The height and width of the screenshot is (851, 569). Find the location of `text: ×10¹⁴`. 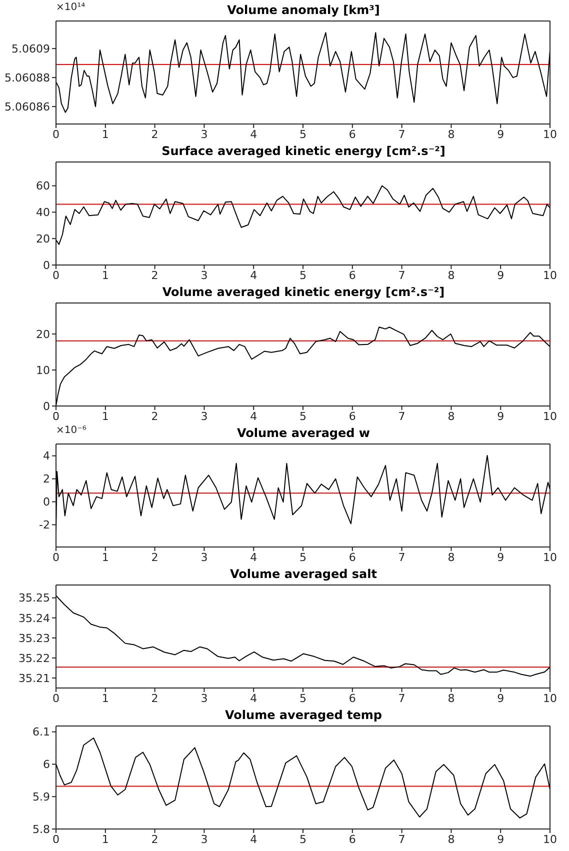

text: ×10¹⁴ is located at coordinates (71, 7).